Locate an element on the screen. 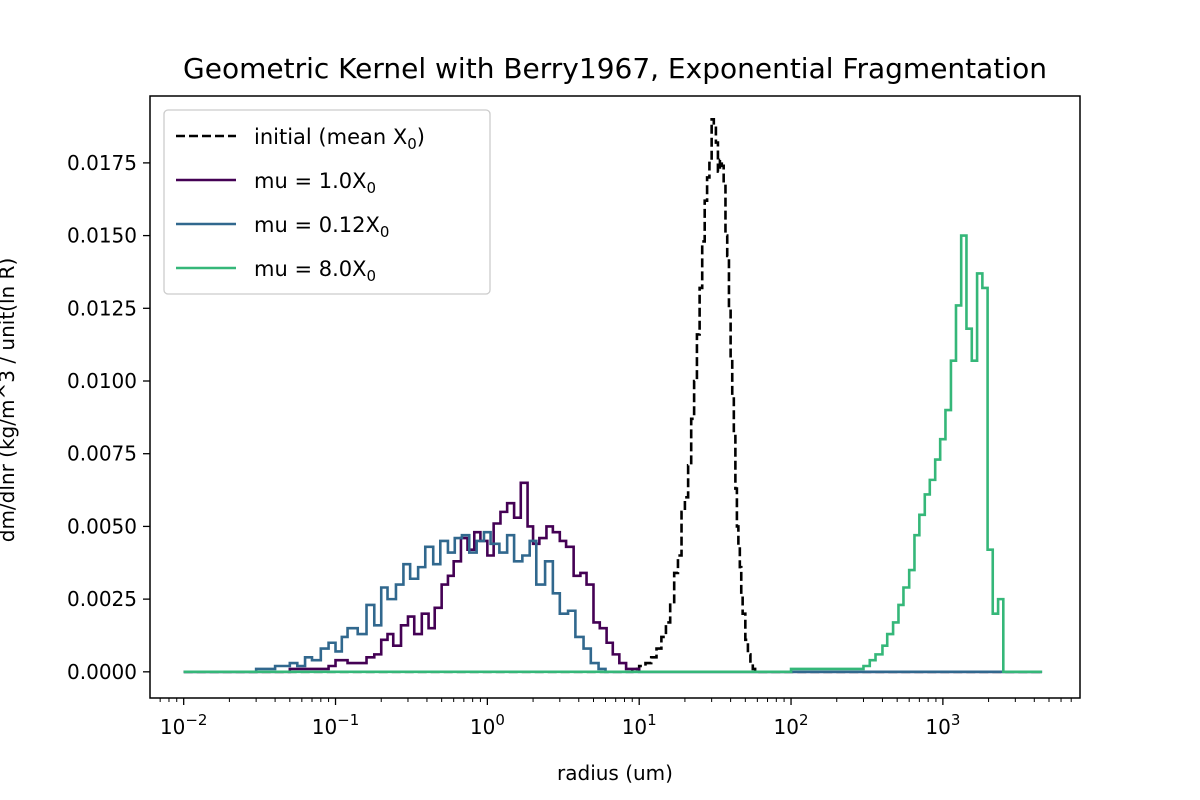 This screenshot has width=1200, height=800. y-tick-label: 0.0050 is located at coordinates (102, 526).